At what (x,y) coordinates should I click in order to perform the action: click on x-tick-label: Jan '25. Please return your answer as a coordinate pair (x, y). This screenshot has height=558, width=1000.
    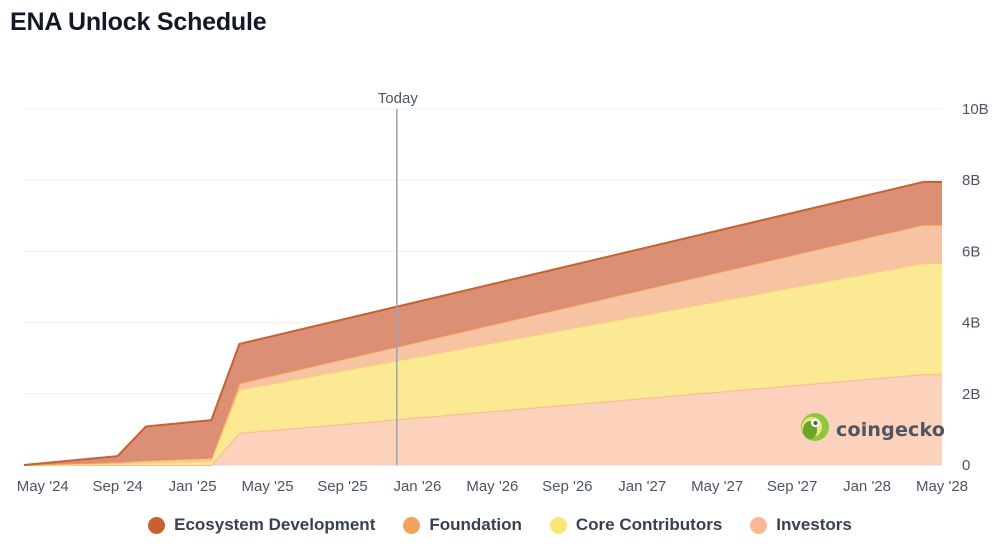
    Looking at the image, I should click on (193, 486).